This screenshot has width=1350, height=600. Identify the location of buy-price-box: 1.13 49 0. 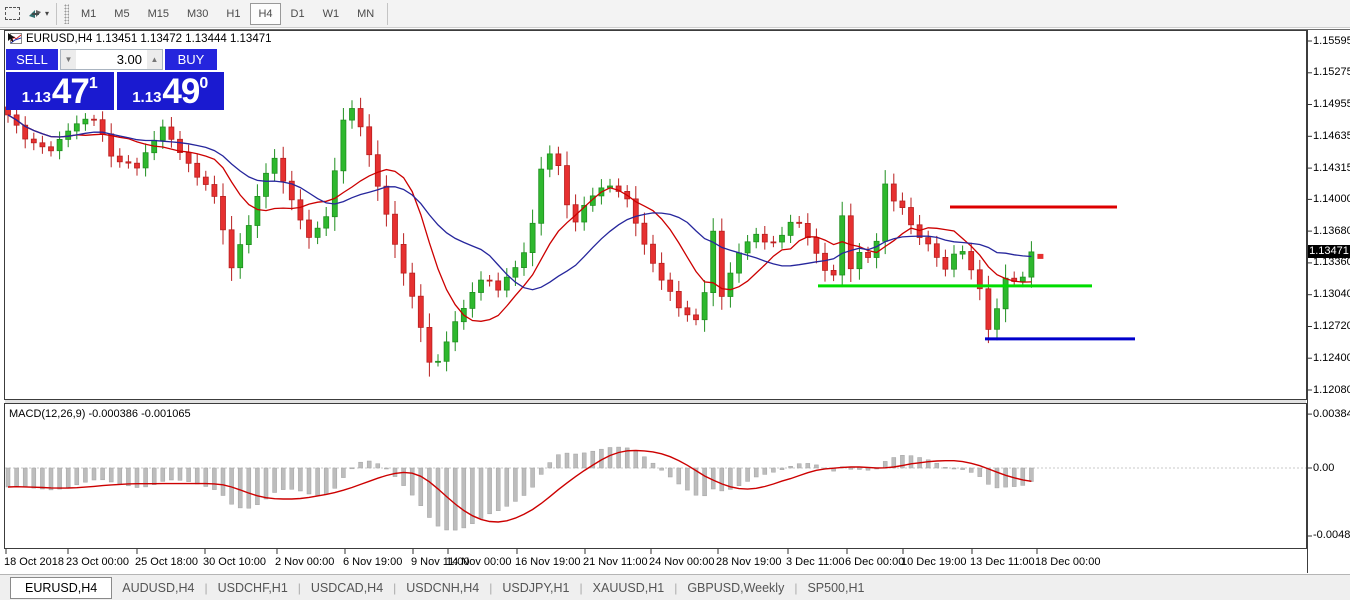
(170, 91).